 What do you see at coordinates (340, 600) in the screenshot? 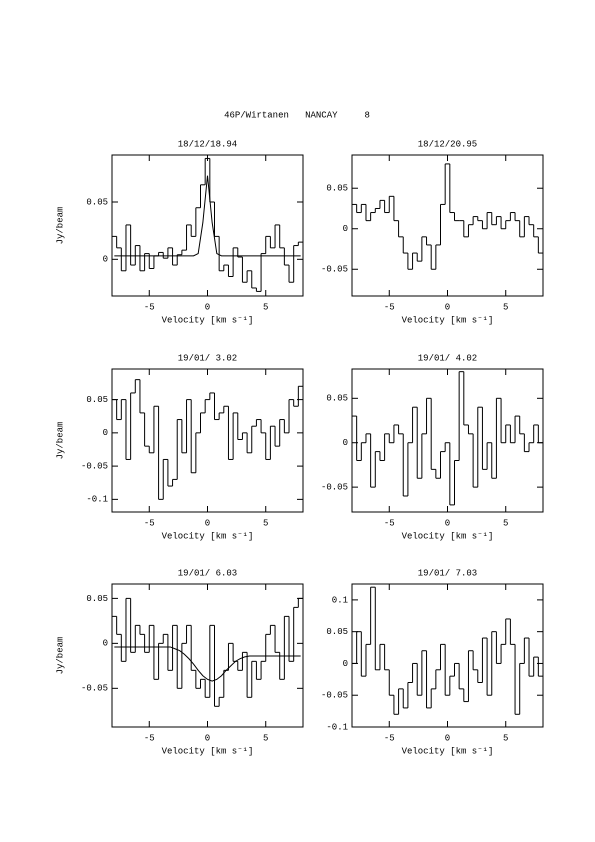
I see `y-tick-label: 0.1` at bounding box center [340, 600].